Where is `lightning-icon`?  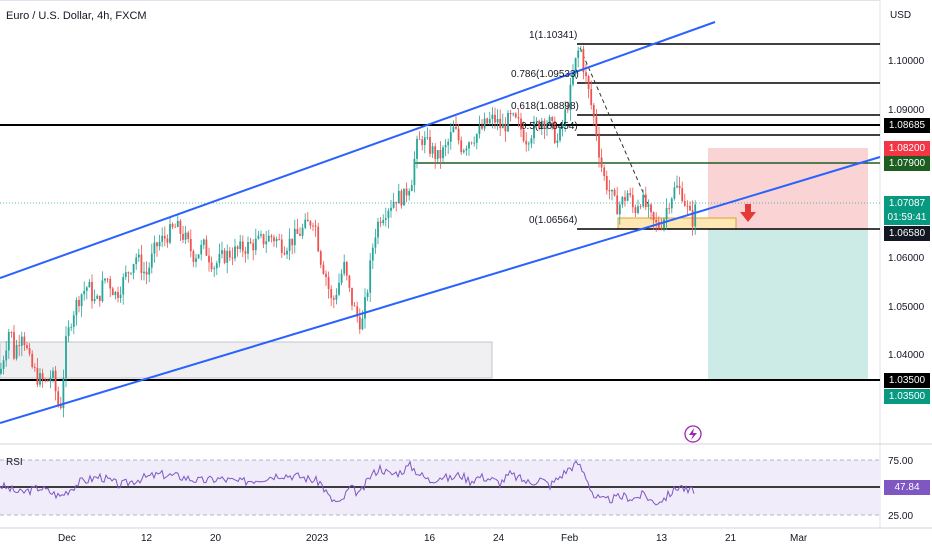 lightning-icon is located at coordinates (693, 434).